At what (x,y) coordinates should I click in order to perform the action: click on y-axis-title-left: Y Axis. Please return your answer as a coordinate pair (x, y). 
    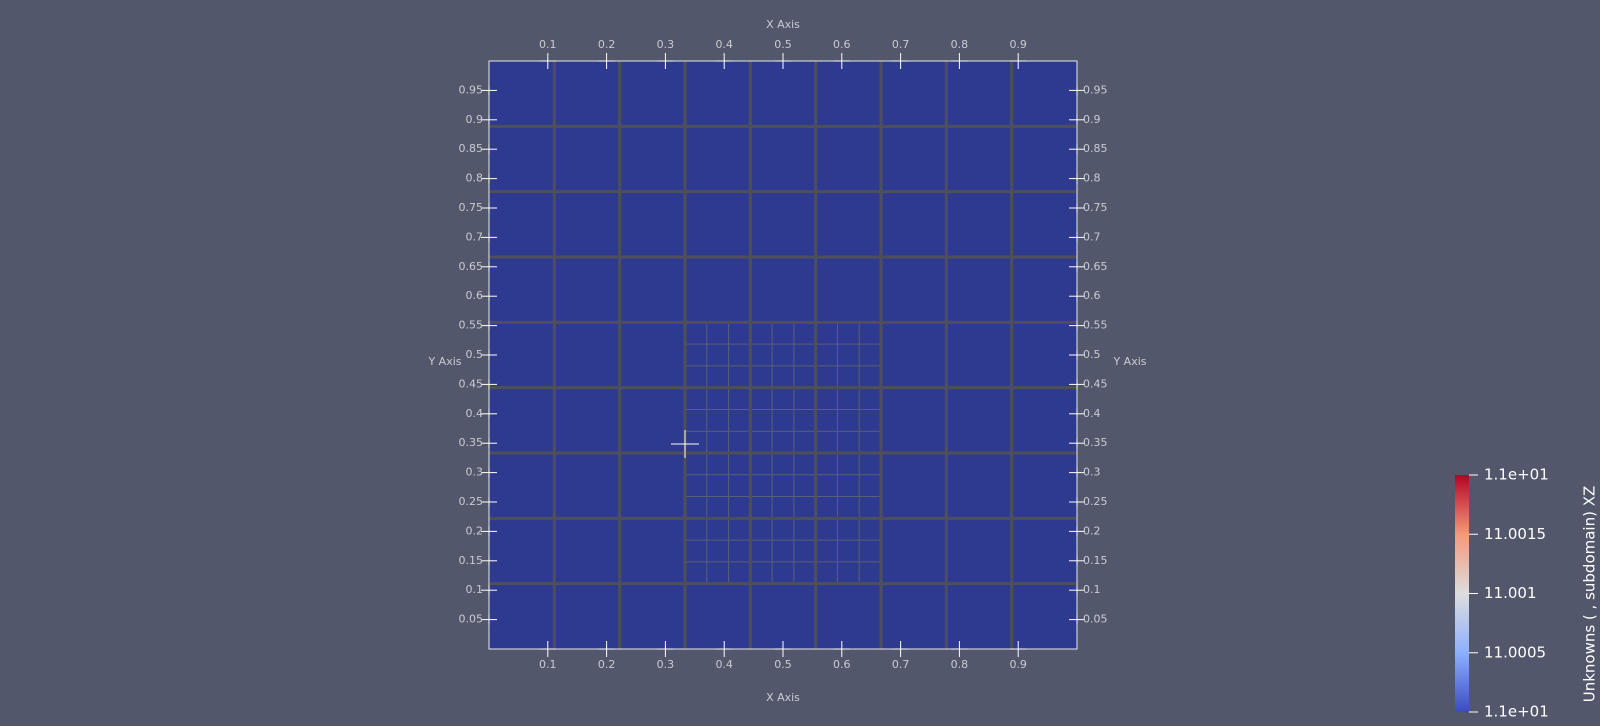
    Looking at the image, I should click on (444, 361).